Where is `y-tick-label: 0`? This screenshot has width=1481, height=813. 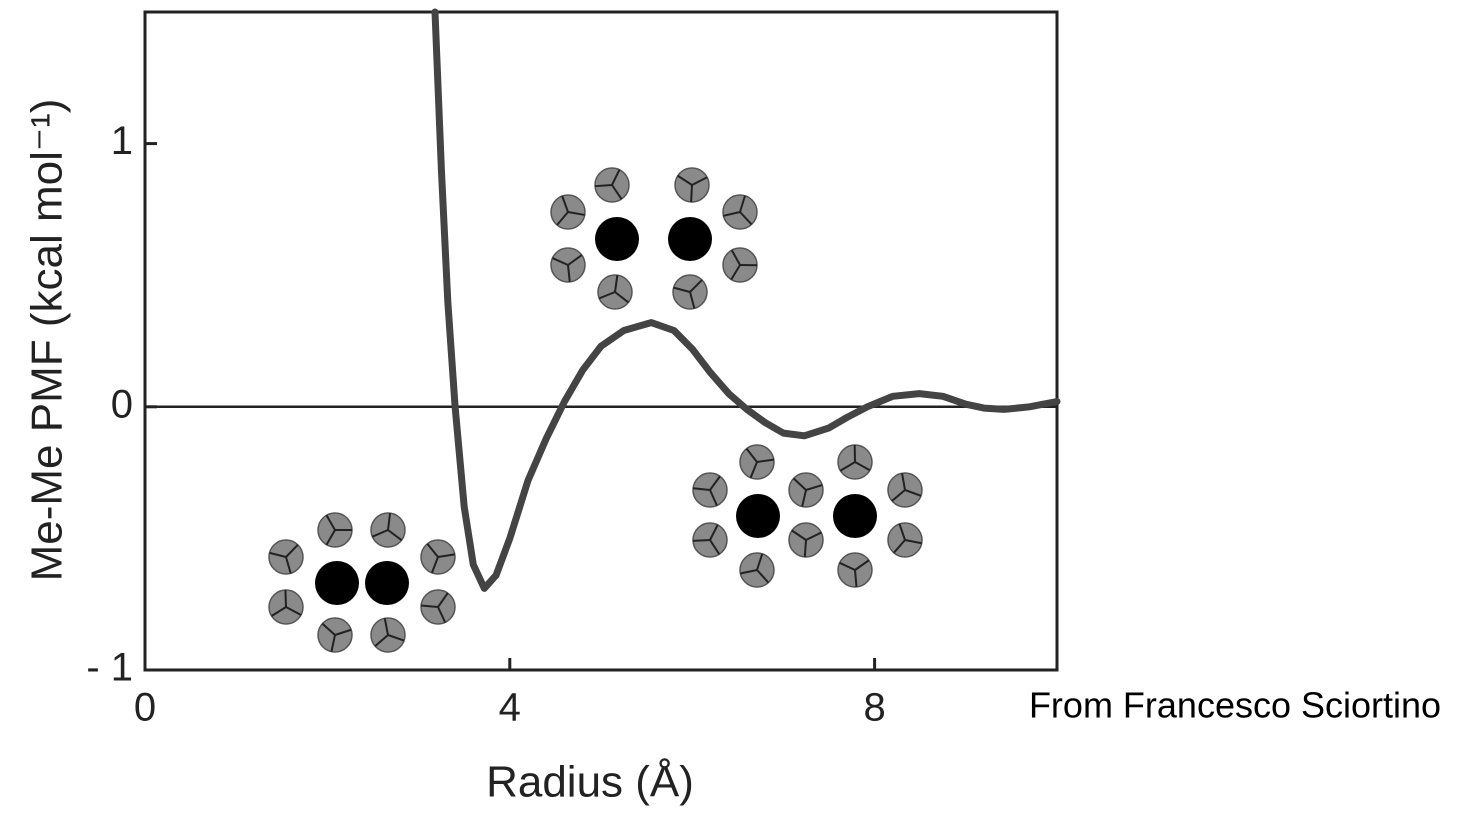
y-tick-label: 0 is located at coordinates (122, 404).